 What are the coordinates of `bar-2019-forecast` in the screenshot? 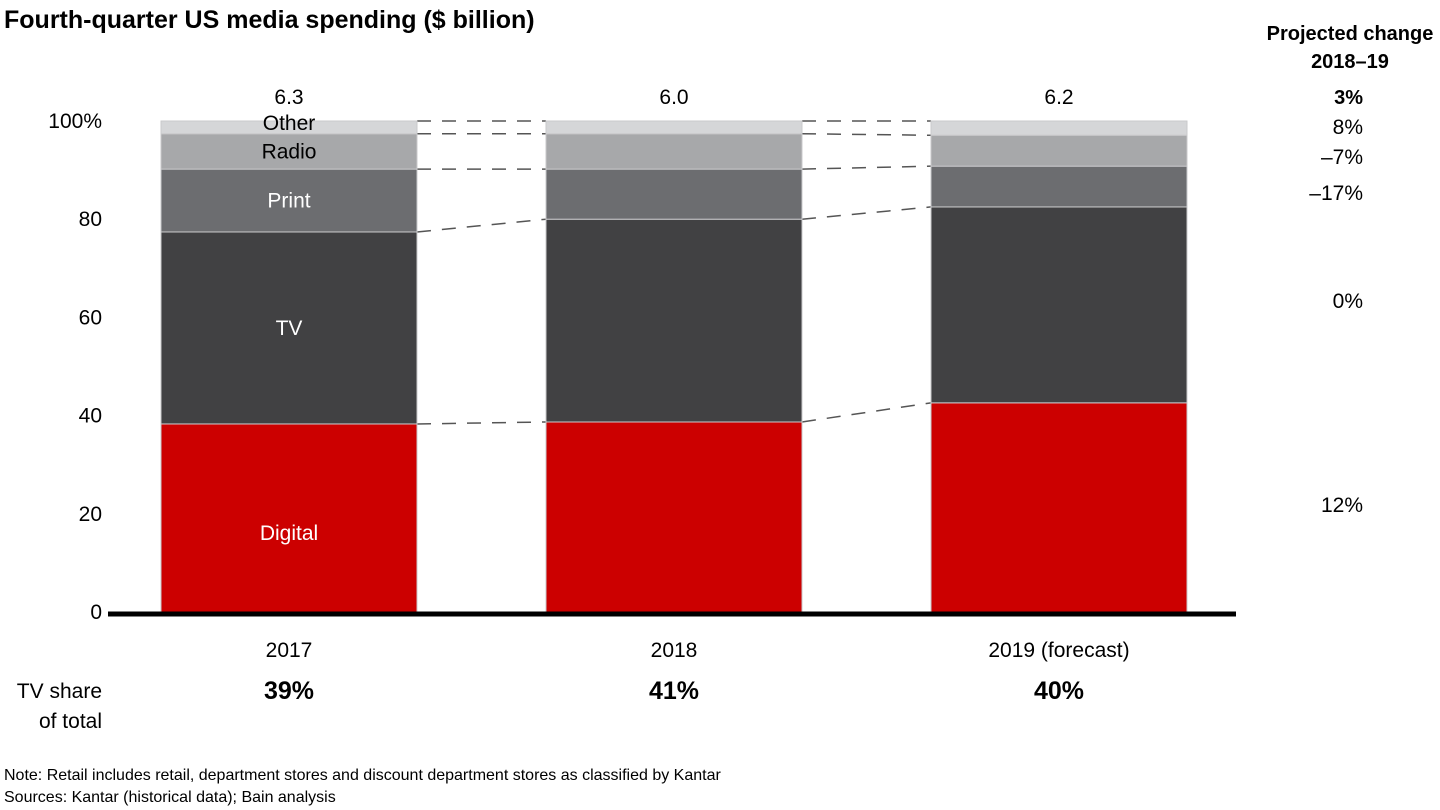 It's located at (1059, 366).